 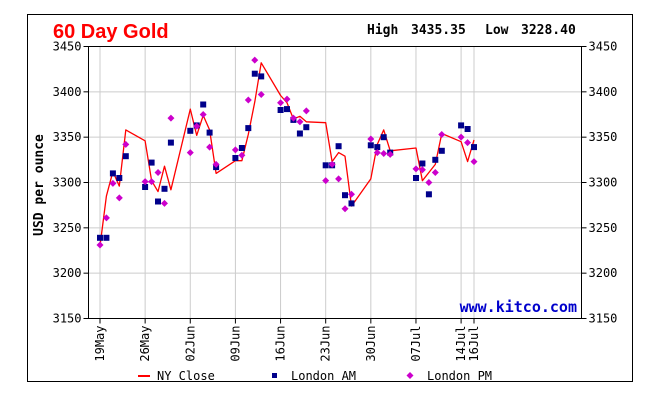 I want to click on x-tick-label: 14Jul, so click(x=461, y=344).